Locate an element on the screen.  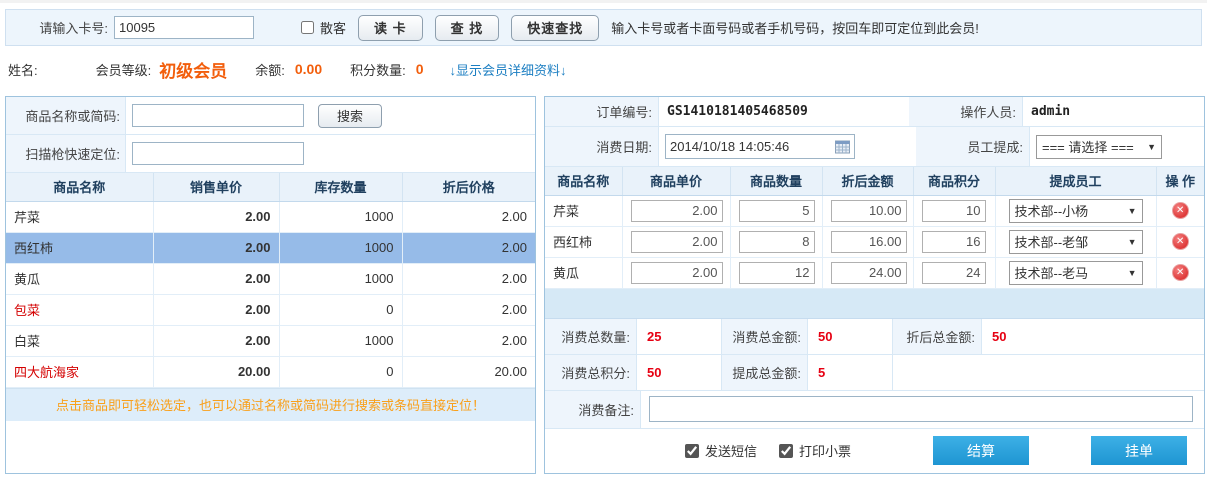
search-button: 搜索 is located at coordinates (350, 115).